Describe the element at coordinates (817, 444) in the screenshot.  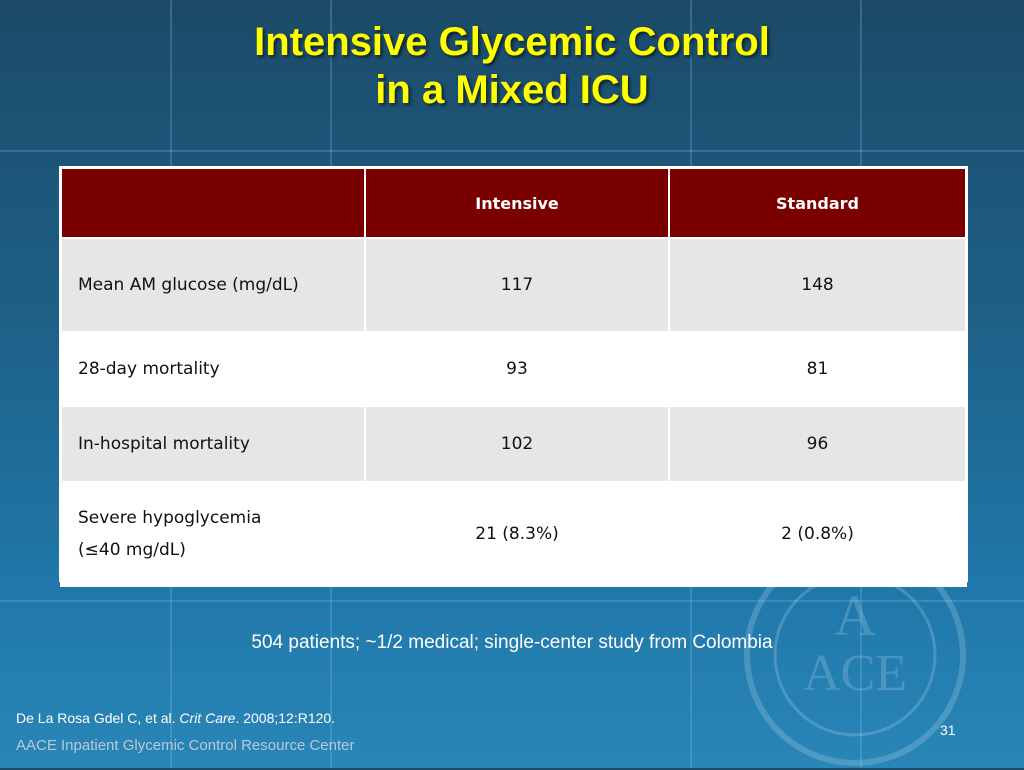
I see `standard-value: 96` at that location.